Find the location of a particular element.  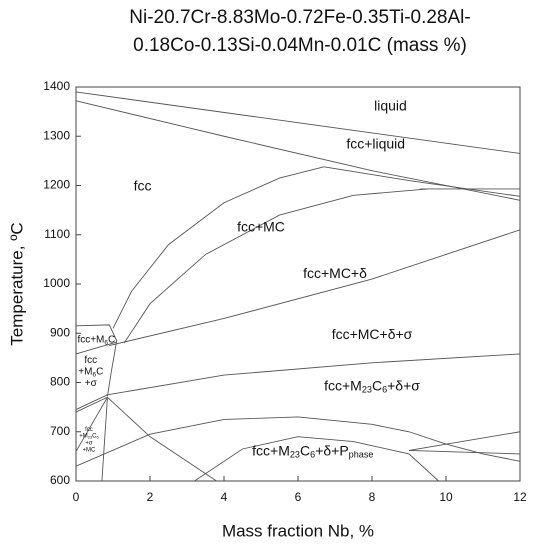

region-label: +M6C is located at coordinates (90, 372).